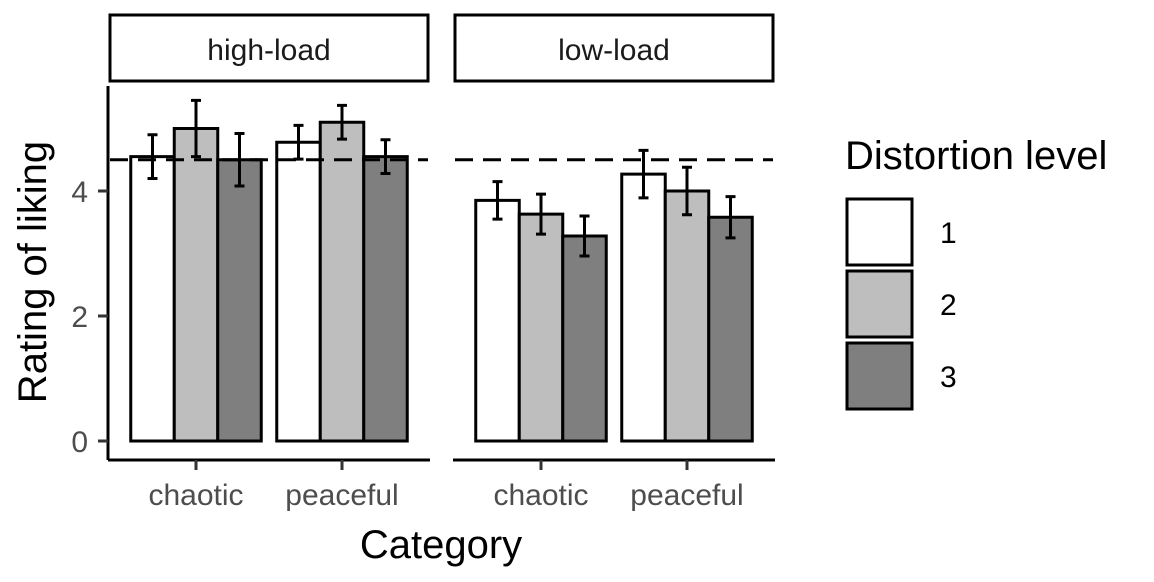 Image resolution: width=1154 pixels, height=582 pixels. Describe the element at coordinates (441, 545) in the screenshot. I see `x-axis-title: Category` at that location.